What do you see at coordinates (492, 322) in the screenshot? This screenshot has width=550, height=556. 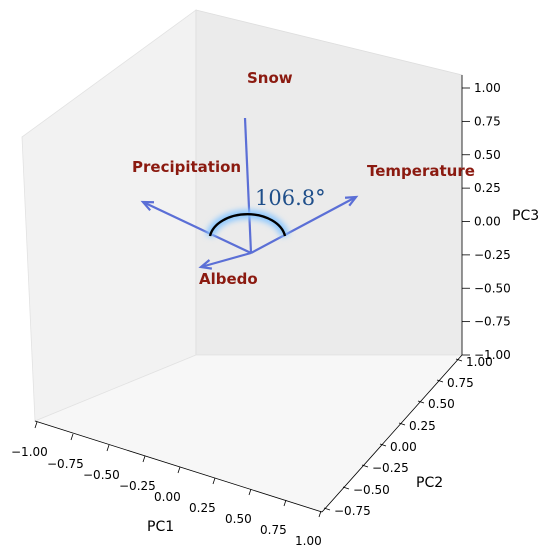 I see `pc3-tick-label: −0.75` at bounding box center [492, 322].